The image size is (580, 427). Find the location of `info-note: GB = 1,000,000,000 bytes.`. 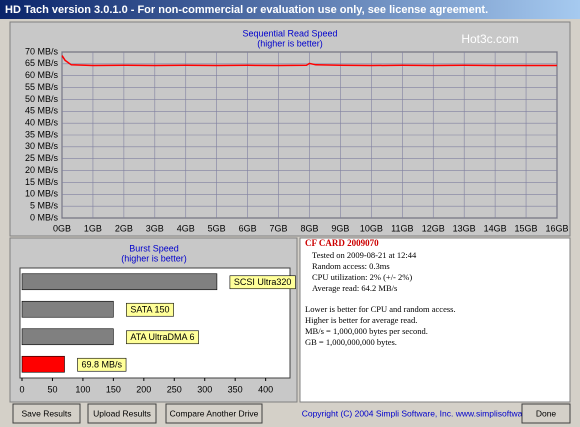

info-note: GB = 1,000,000,000 bytes. is located at coordinates (351, 342).